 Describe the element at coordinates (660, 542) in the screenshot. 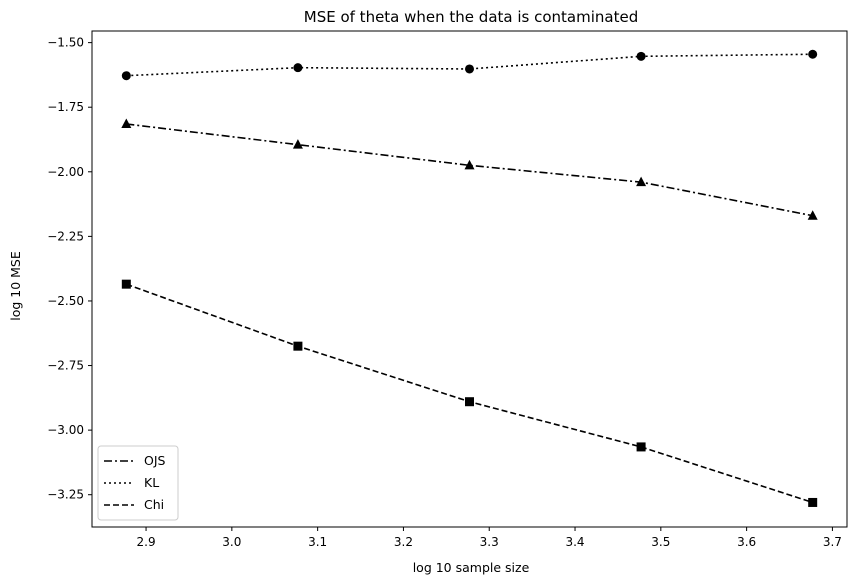

I see `x-tick-label: 3.5` at that location.